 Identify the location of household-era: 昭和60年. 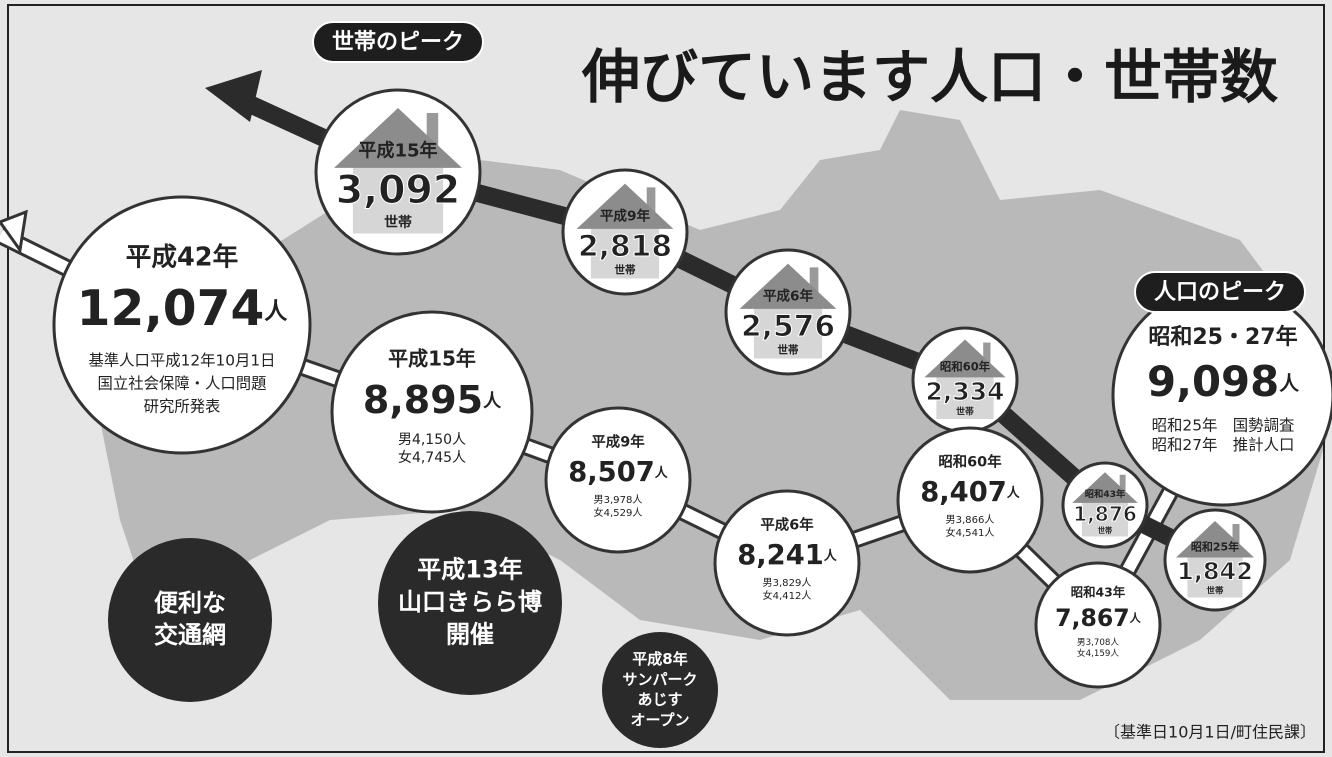
(965, 367).